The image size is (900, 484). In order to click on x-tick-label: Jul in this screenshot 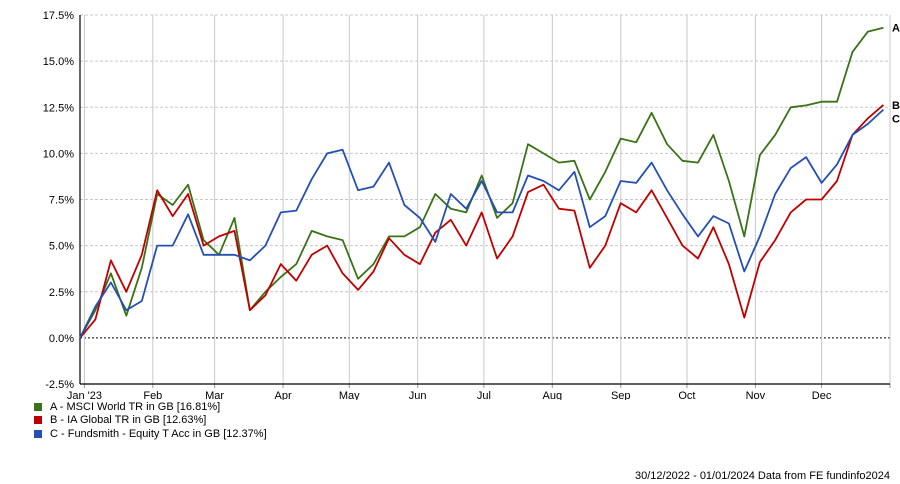, I will do `click(484, 395)`.